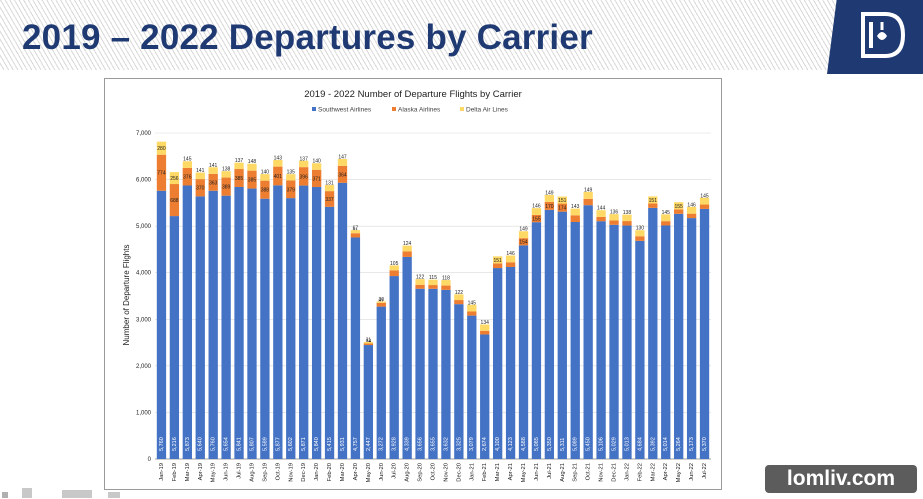  I want to click on x-tick-label: Jul-21, so click(550, 471).